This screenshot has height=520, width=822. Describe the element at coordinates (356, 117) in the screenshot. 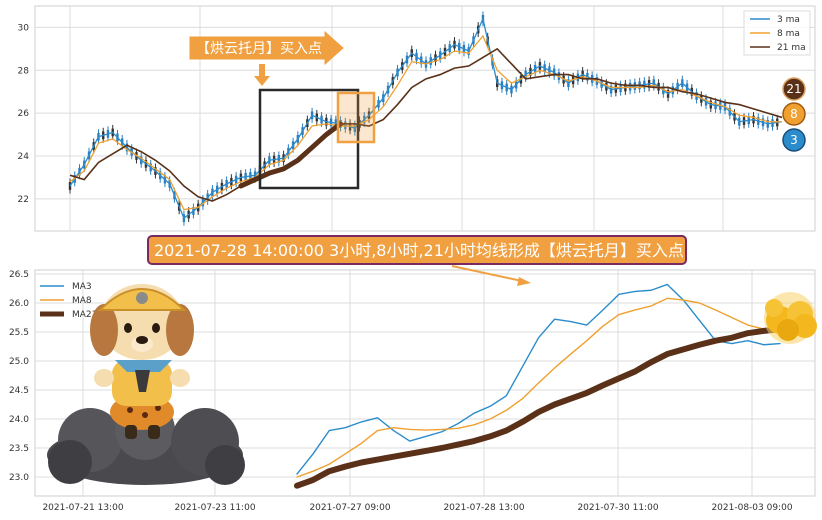

I see `highlight-box-orange` at that location.